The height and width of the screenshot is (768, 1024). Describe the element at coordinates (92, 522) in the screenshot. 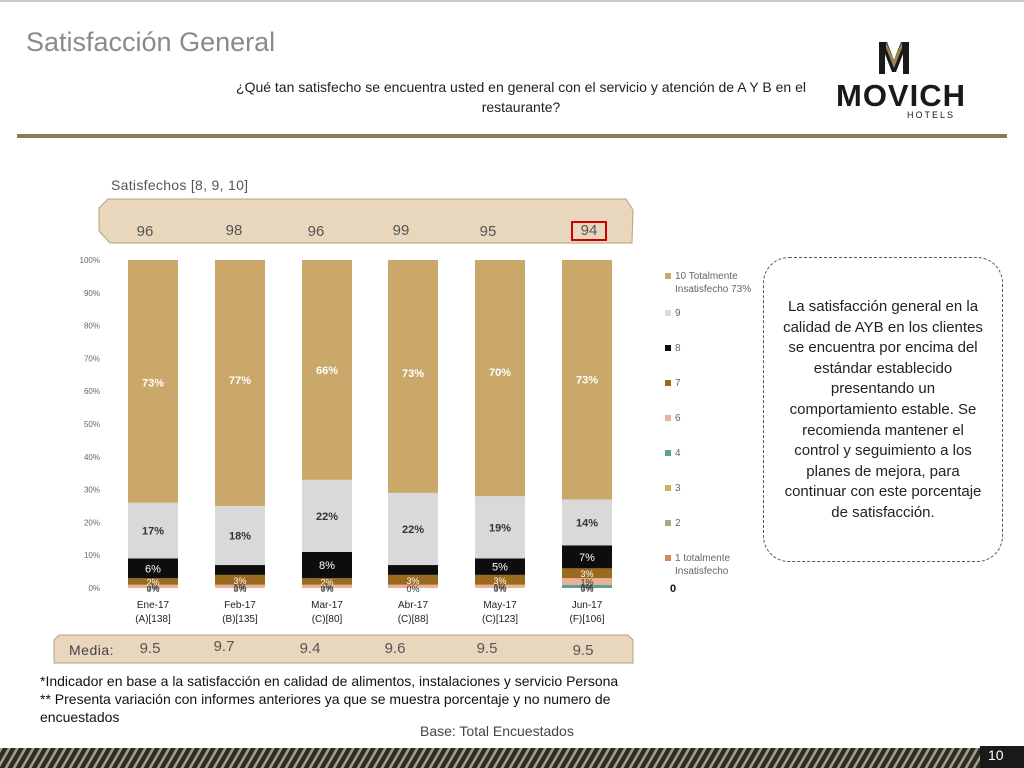

I see `y-tick-label: 20%` at that location.